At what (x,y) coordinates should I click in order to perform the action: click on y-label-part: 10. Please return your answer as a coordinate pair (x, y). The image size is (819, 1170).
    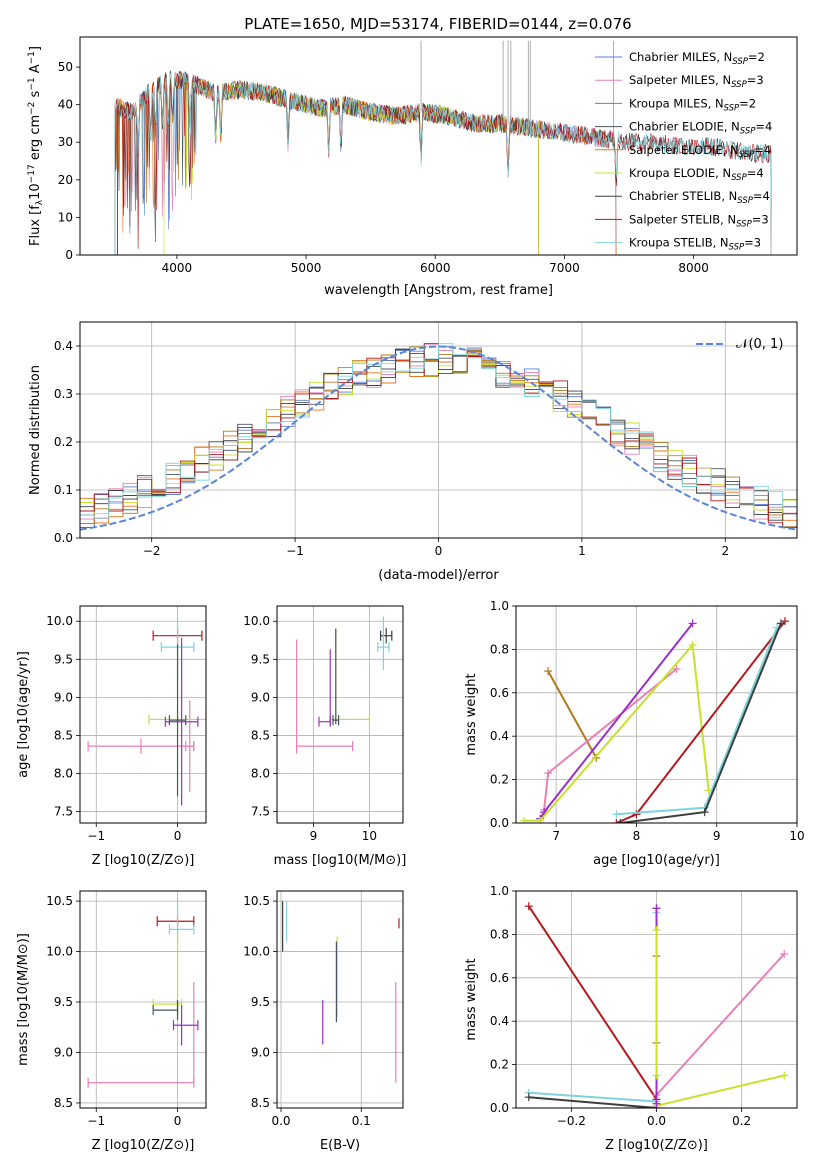
    Looking at the image, I should click on (35, 191).